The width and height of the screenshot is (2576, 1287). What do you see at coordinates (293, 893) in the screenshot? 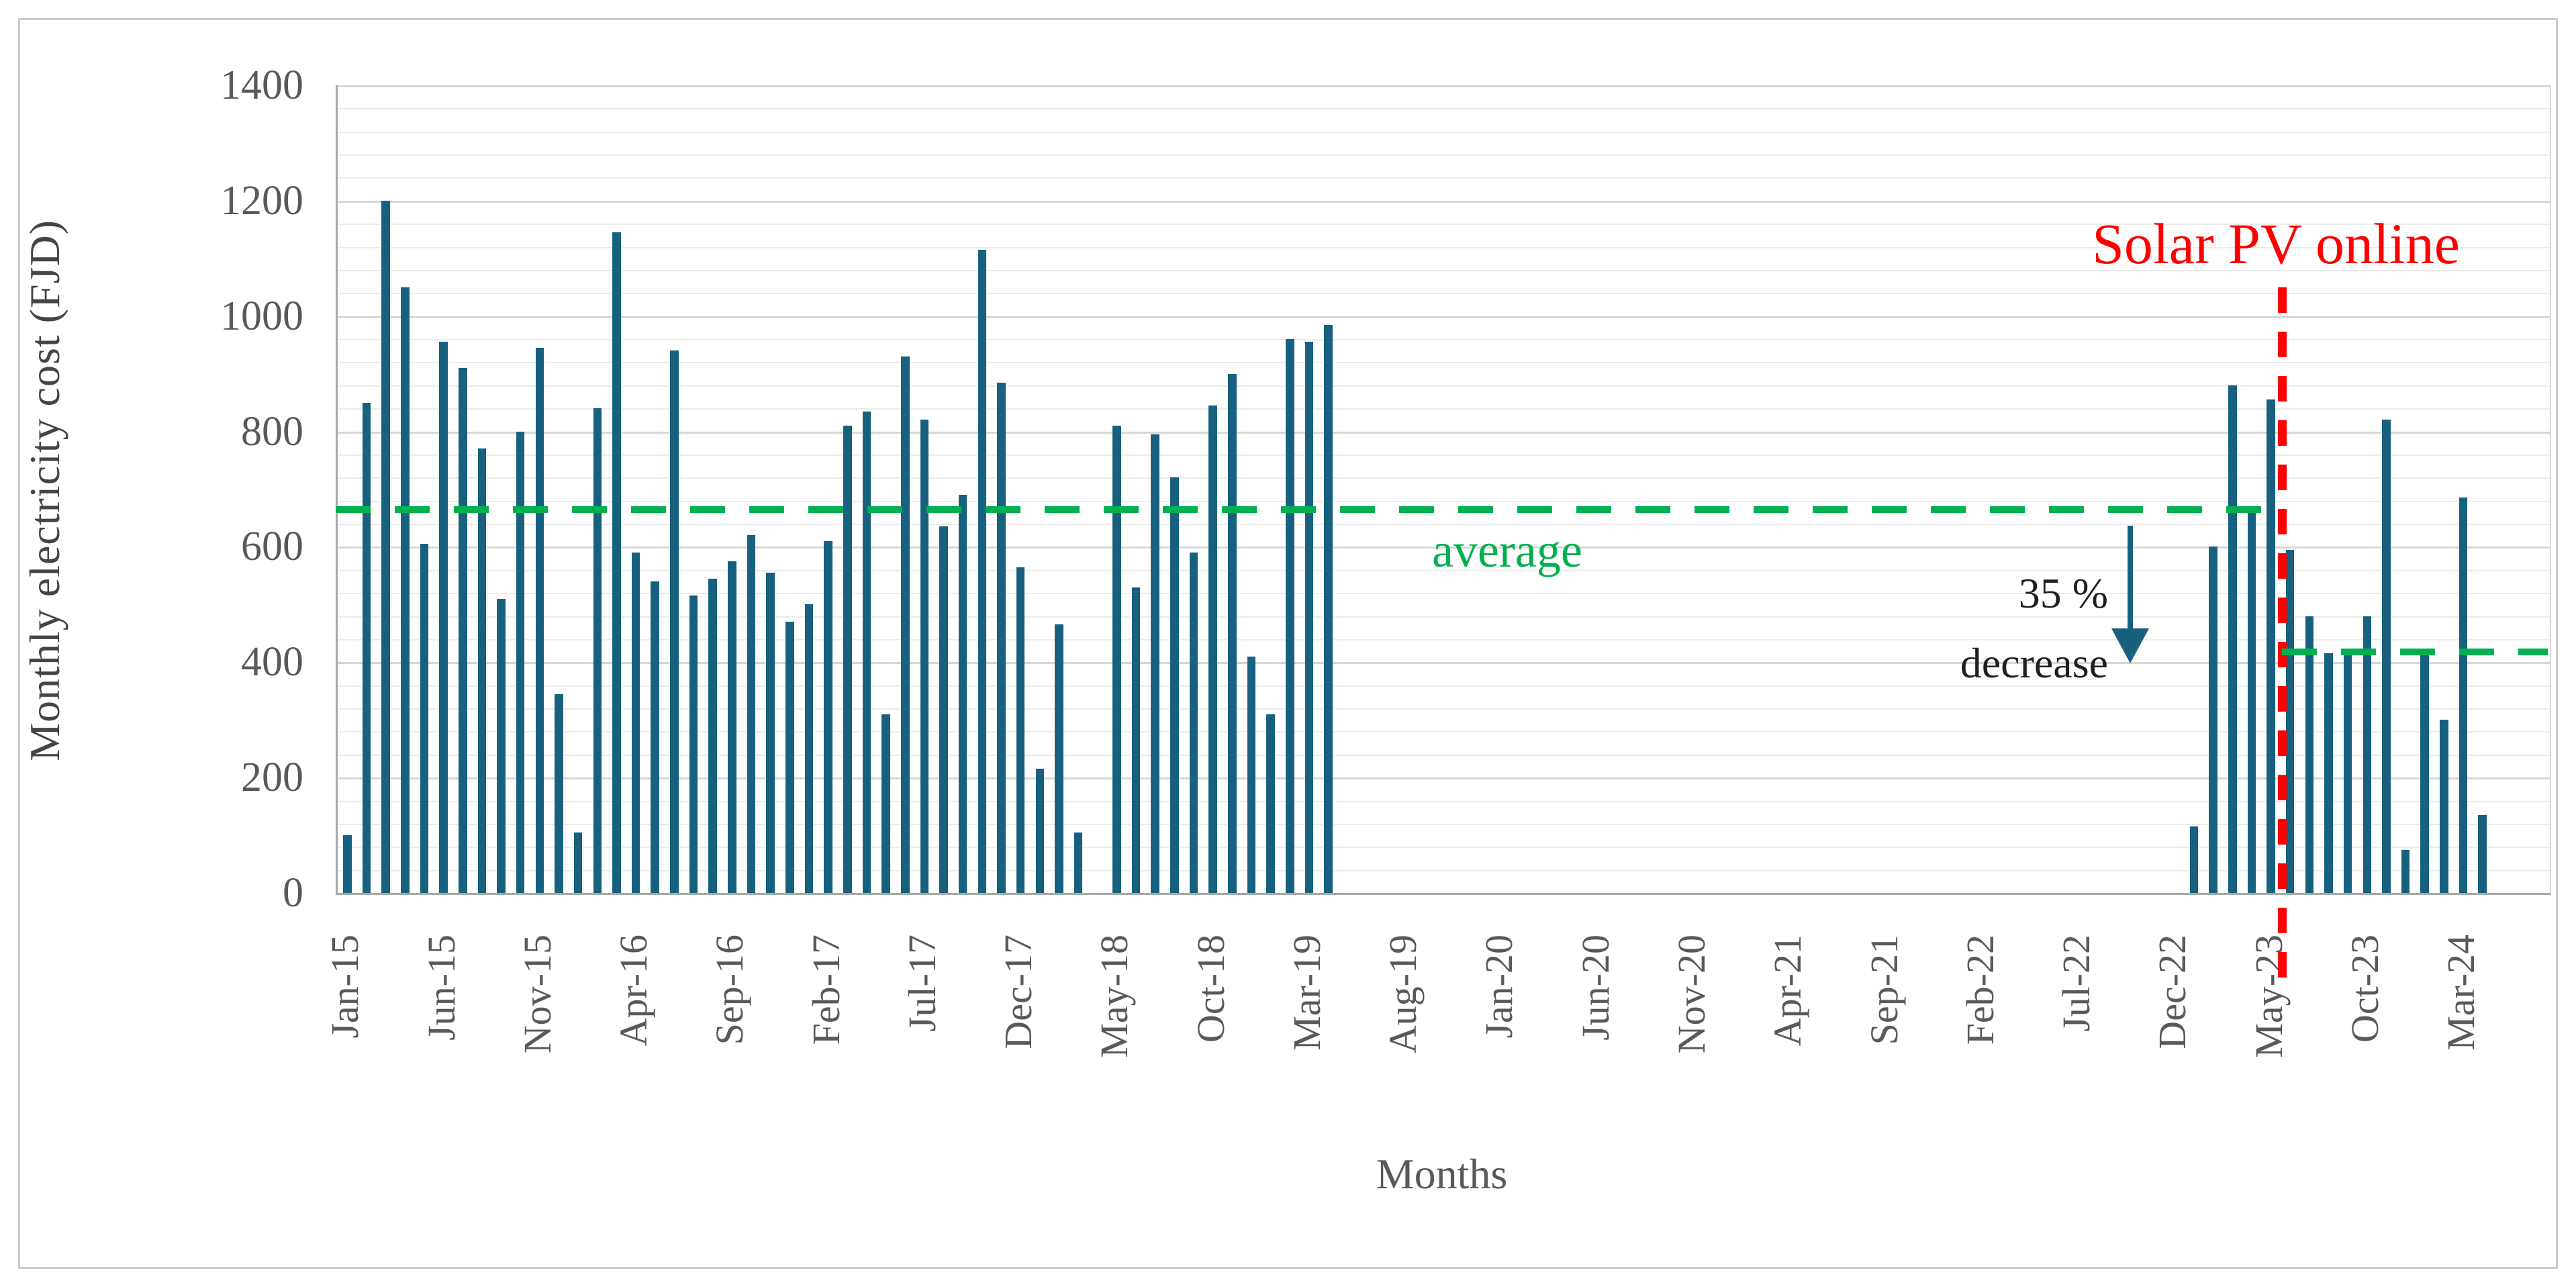
I see `y-tick-0: 0` at bounding box center [293, 893].